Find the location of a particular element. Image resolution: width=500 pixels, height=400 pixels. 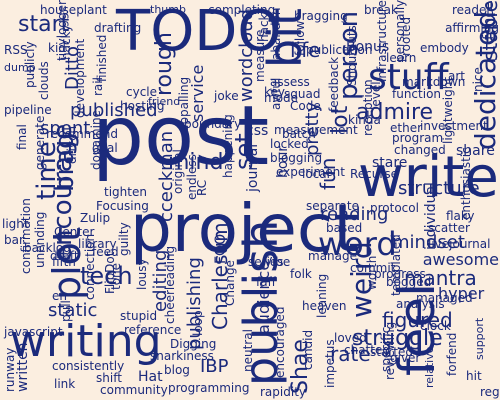

word-flipdot: FlipDot is located at coordinates (110, 272).